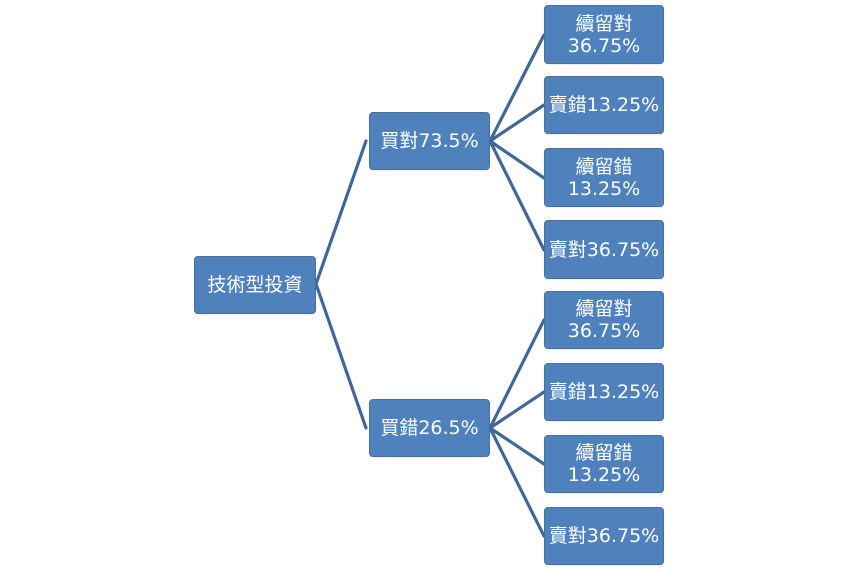 This screenshot has width=859, height=570. What do you see at coordinates (604, 536) in the screenshot?
I see `leaf-node-8: 賣對36.75%` at bounding box center [604, 536].